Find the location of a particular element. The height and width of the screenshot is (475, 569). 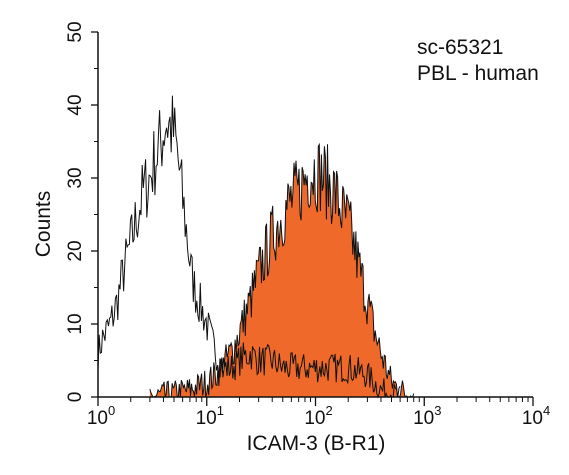

y-tick-label: 40 is located at coordinates (75, 104).